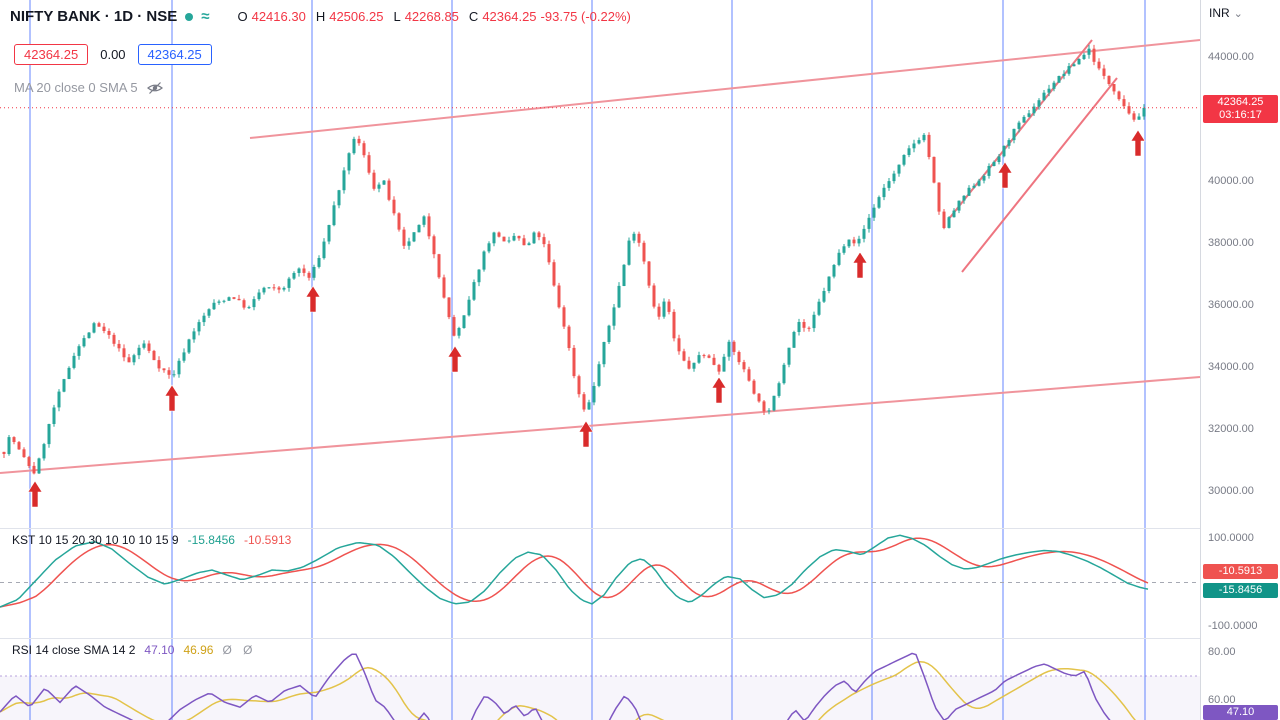 The height and width of the screenshot is (720, 1280). Describe the element at coordinates (155, 88) in the screenshot. I see `eye-slash-icon` at that location.